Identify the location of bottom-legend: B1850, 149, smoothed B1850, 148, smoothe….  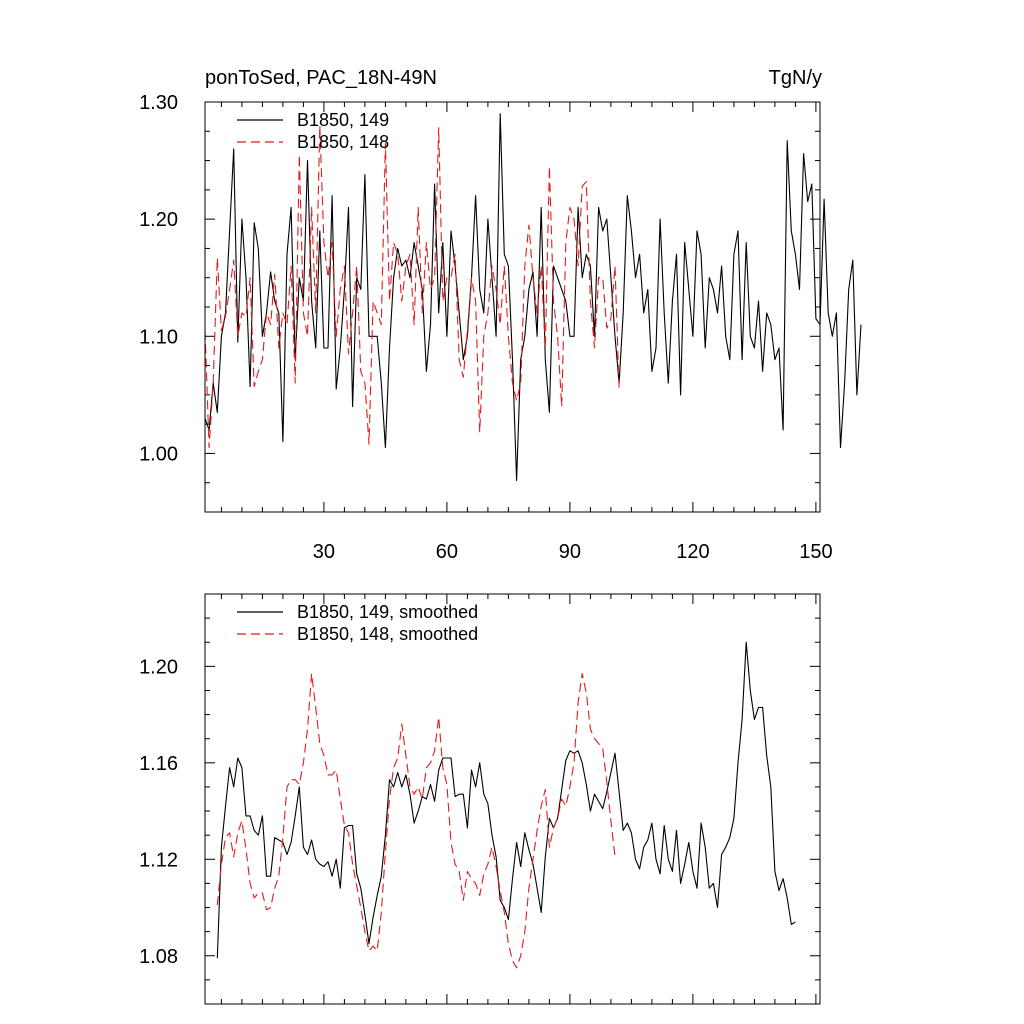
(357, 623).